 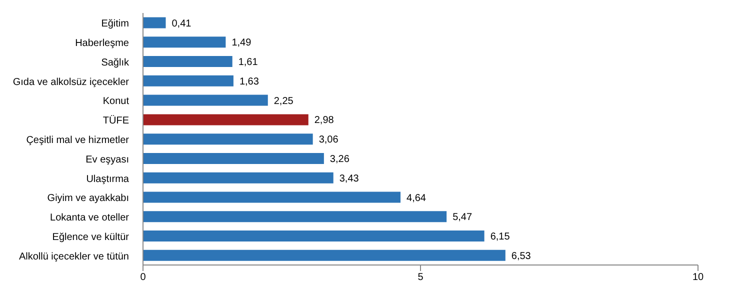 What do you see at coordinates (143, 278) in the screenshot?
I see `x-tick-label: 0` at bounding box center [143, 278].